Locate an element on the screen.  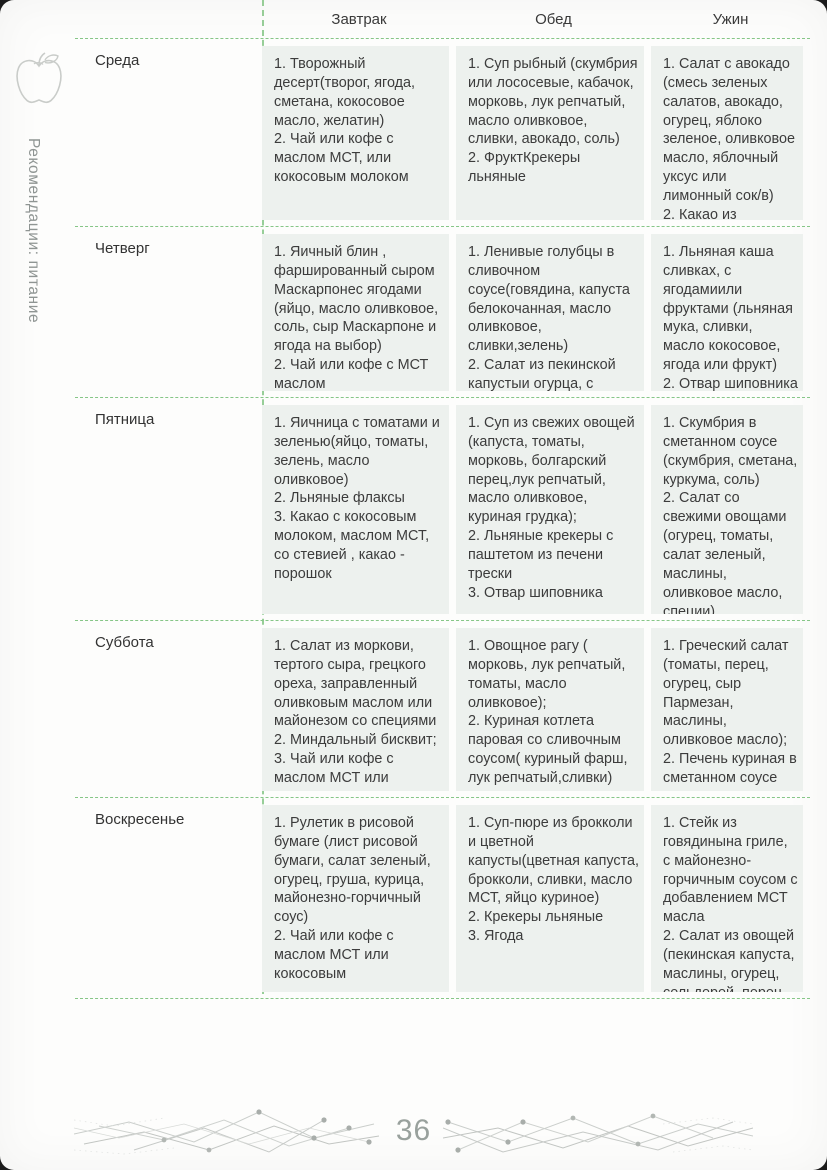
header-lunch: Обед is located at coordinates (553, 19).